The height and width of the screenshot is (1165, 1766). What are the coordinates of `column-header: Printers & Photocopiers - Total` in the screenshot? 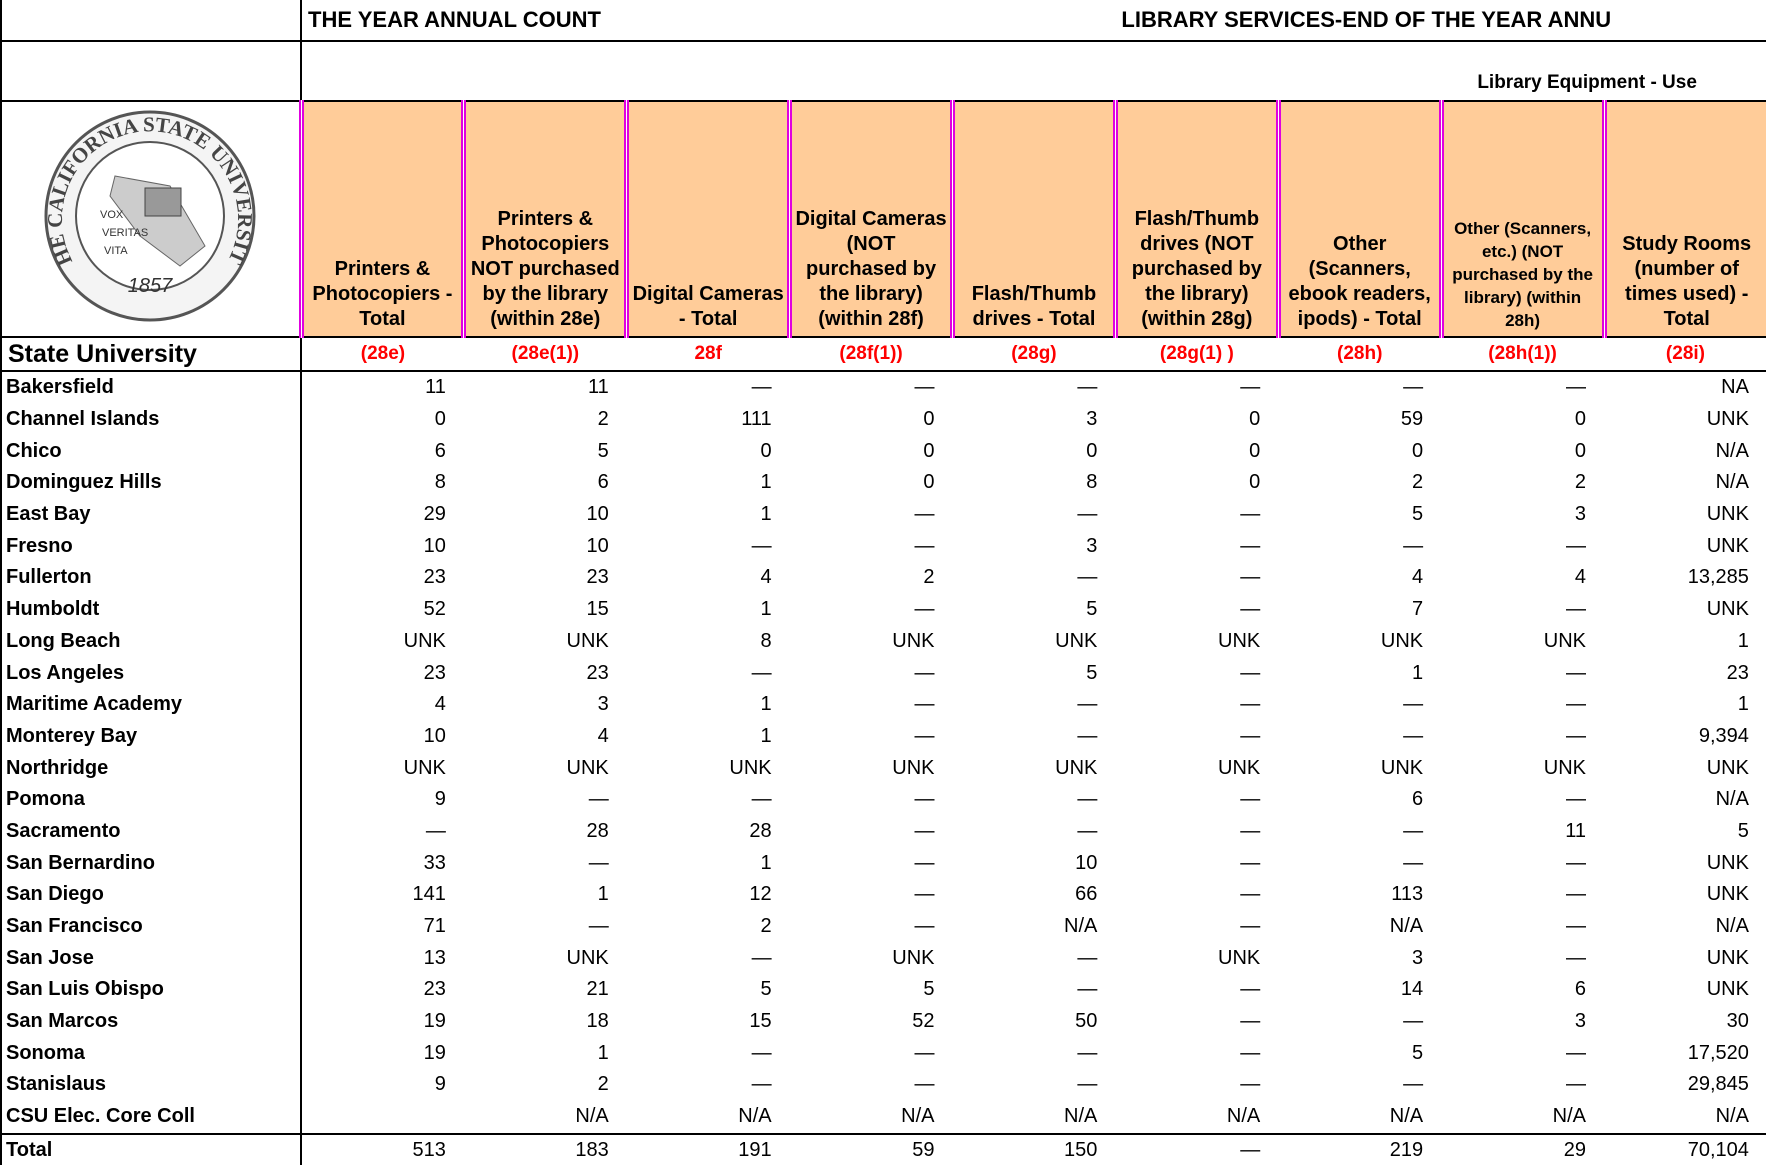 It's located at (381, 219).